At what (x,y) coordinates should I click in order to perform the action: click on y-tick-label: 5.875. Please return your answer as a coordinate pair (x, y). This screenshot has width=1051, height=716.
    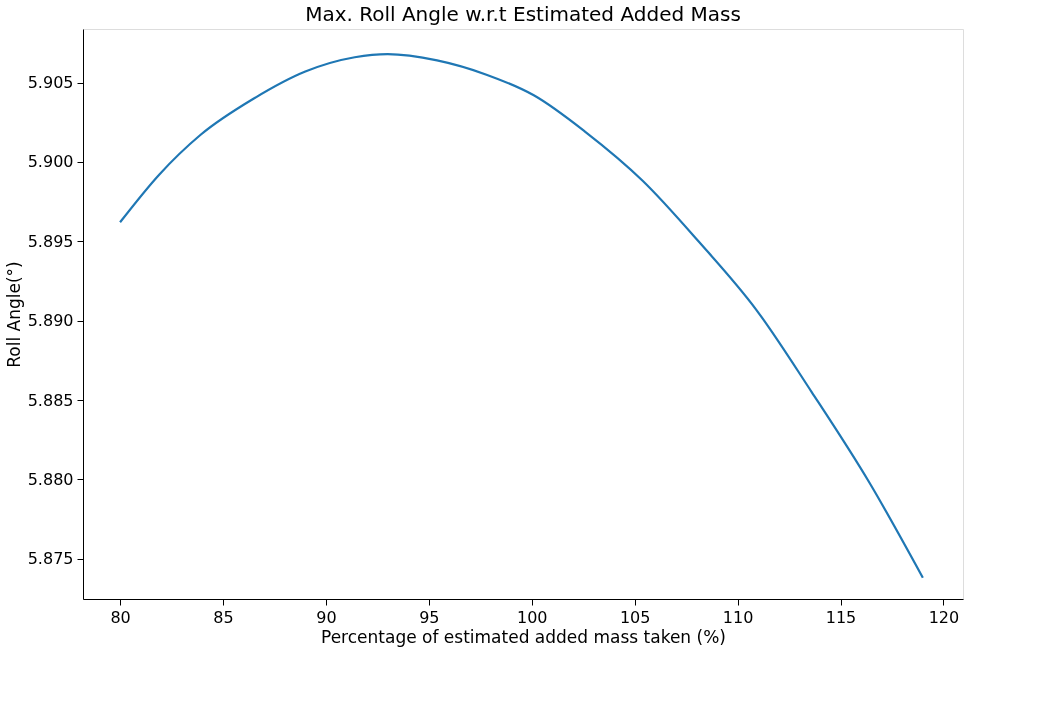
    Looking at the image, I should click on (50, 559).